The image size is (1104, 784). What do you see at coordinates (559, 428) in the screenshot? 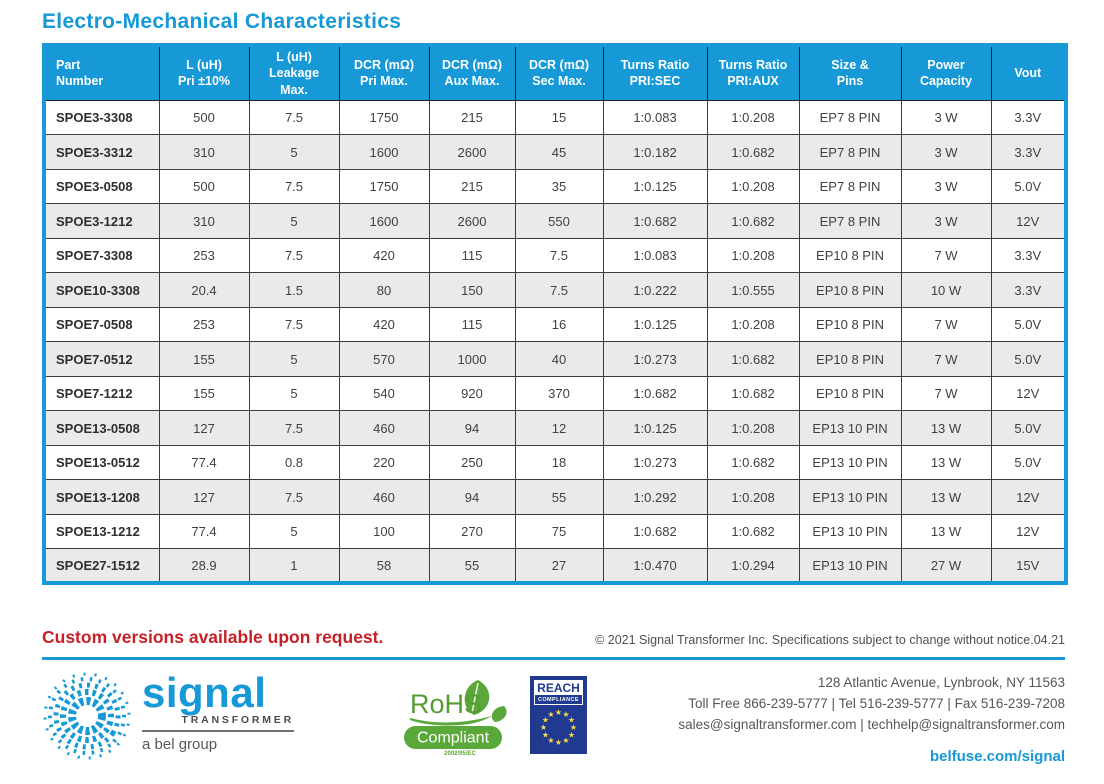
I see `value-cell: 12` at bounding box center [559, 428].